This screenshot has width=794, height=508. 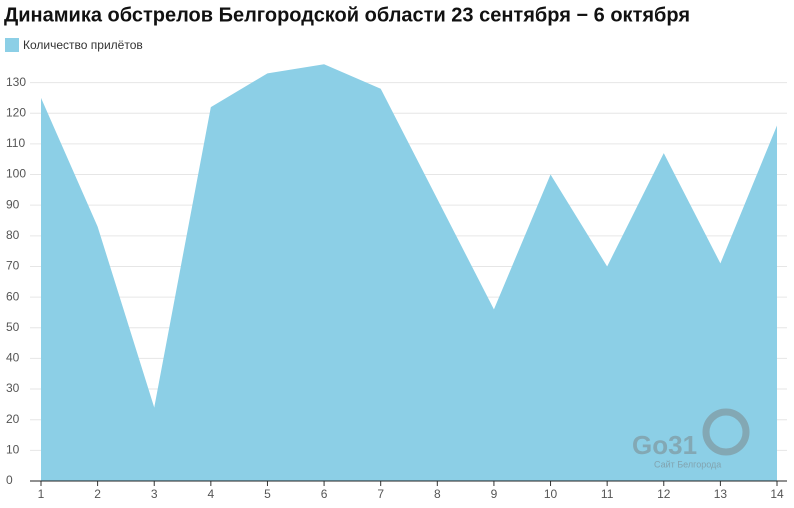 What do you see at coordinates (324, 494) in the screenshot?
I see `x-tick-label: 6` at bounding box center [324, 494].